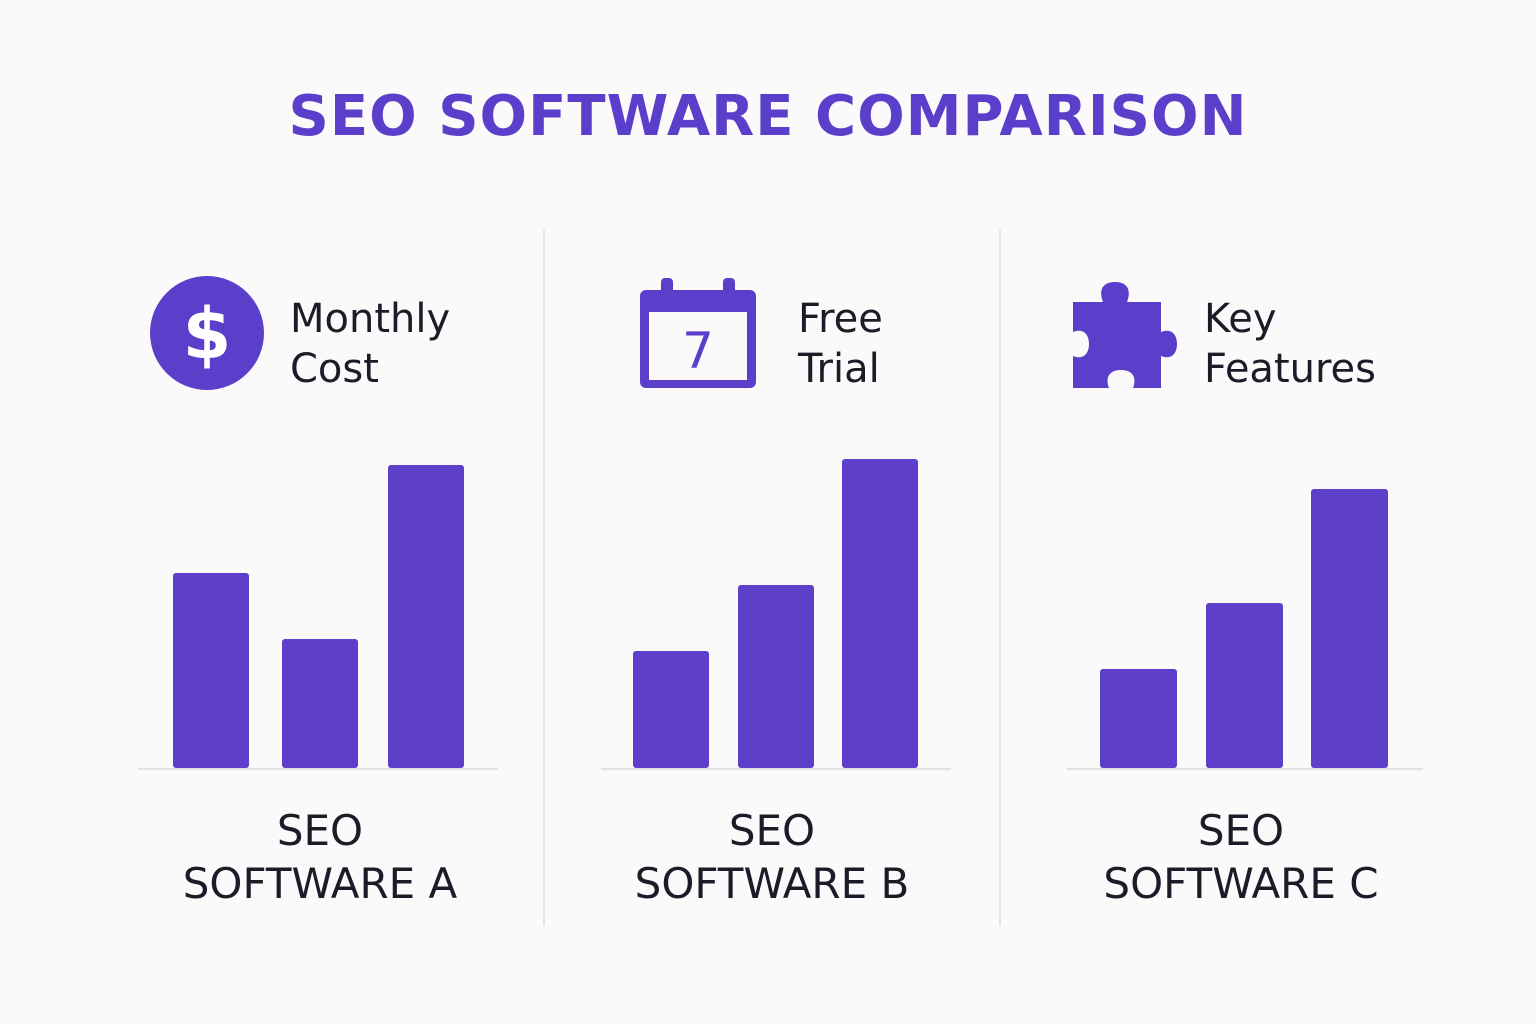  What do you see at coordinates (840, 344) in the screenshot?
I see `metric-label: Free Trial` at bounding box center [840, 344].